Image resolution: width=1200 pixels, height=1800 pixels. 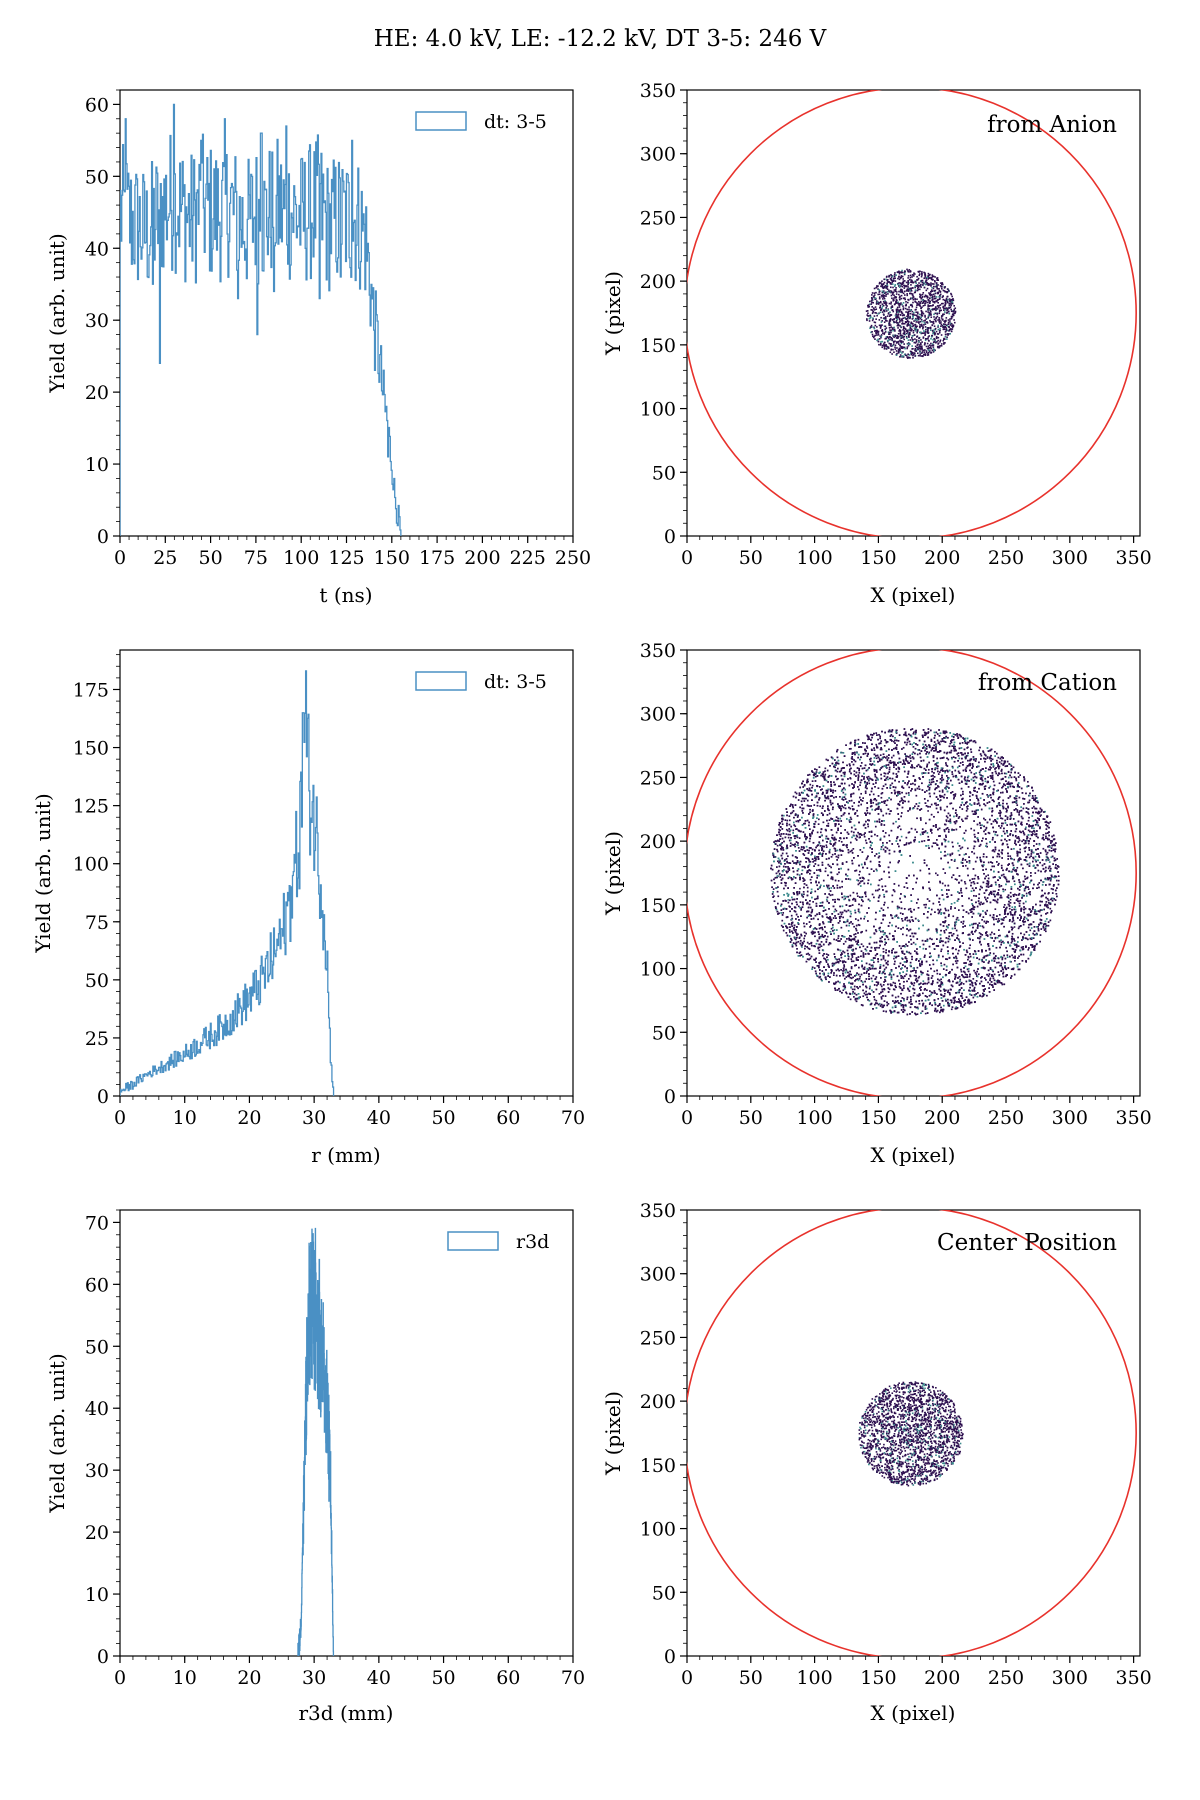 I want to click on anion-image-xlabel: X (pixel), so click(x=913, y=595).